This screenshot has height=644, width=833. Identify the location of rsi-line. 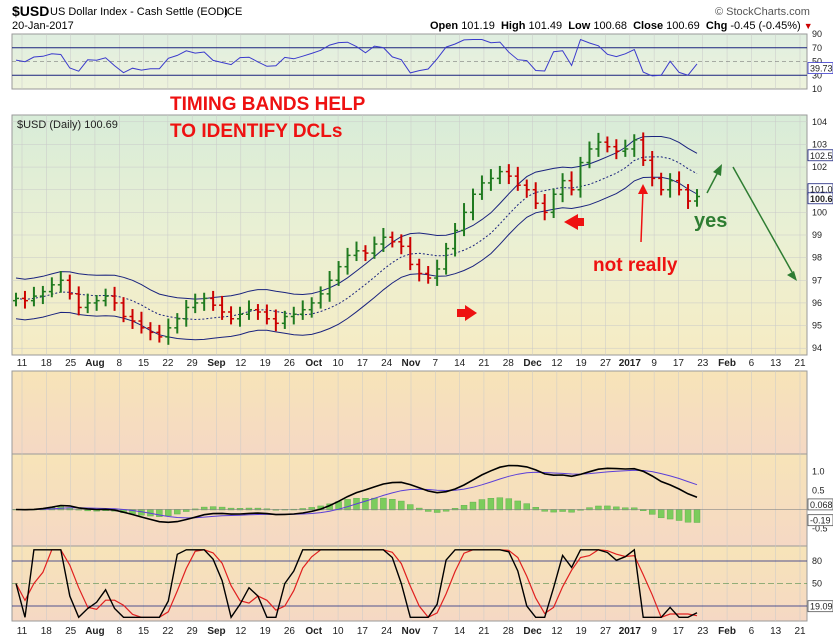
(356, 57).